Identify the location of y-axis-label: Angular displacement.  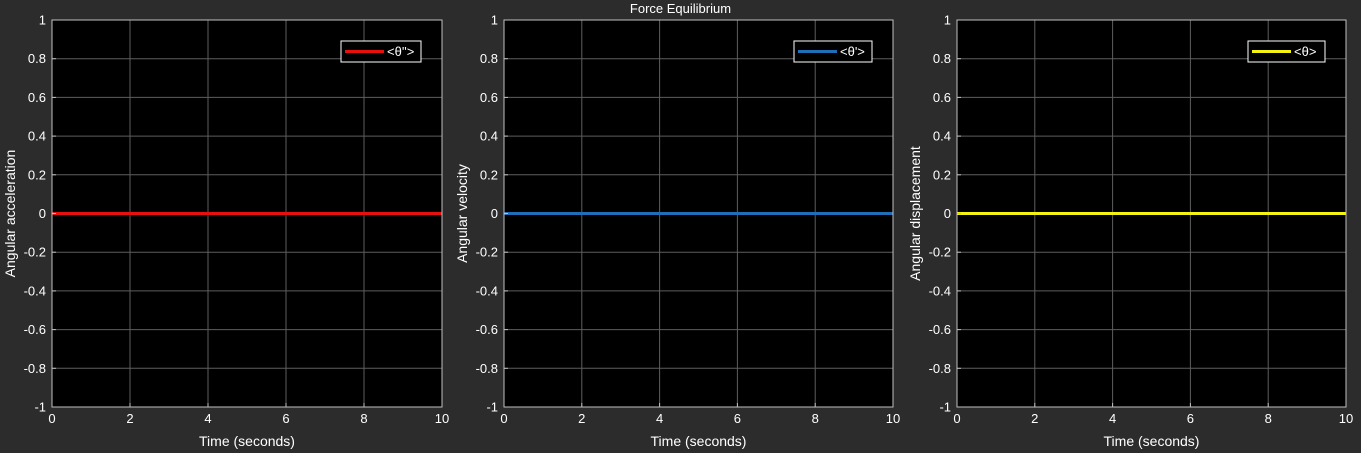
(915, 213).